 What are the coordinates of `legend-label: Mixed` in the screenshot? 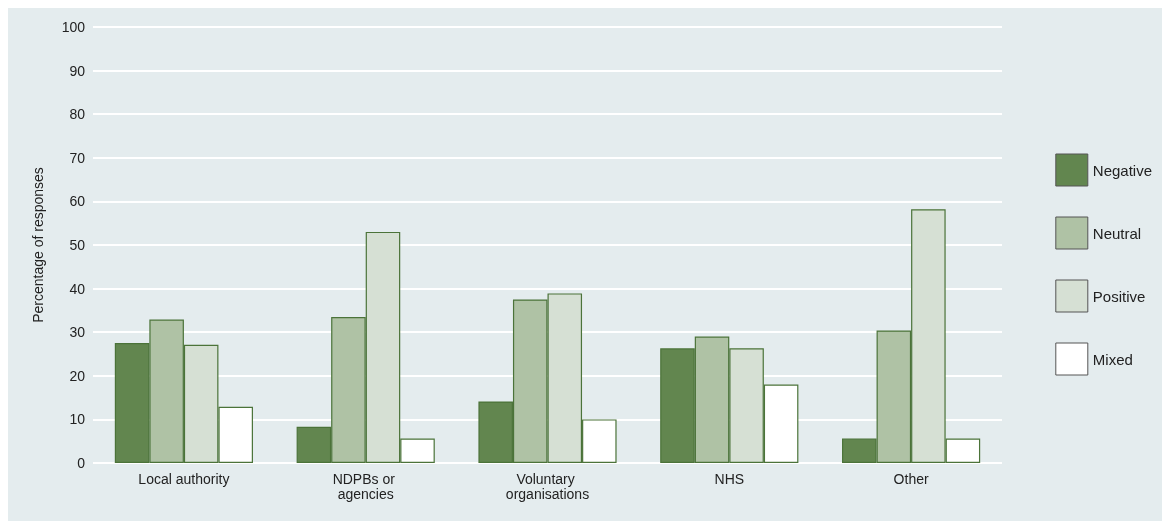 It's located at (1112, 359).